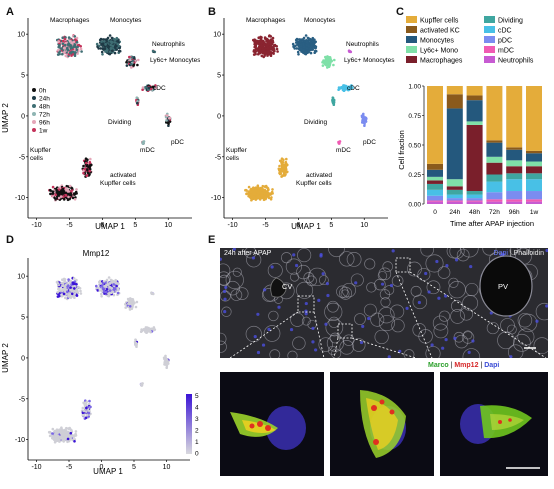  What do you see at coordinates (177, 142) in the screenshot?
I see `cluster-label-pdc: pDC` at bounding box center [177, 142].